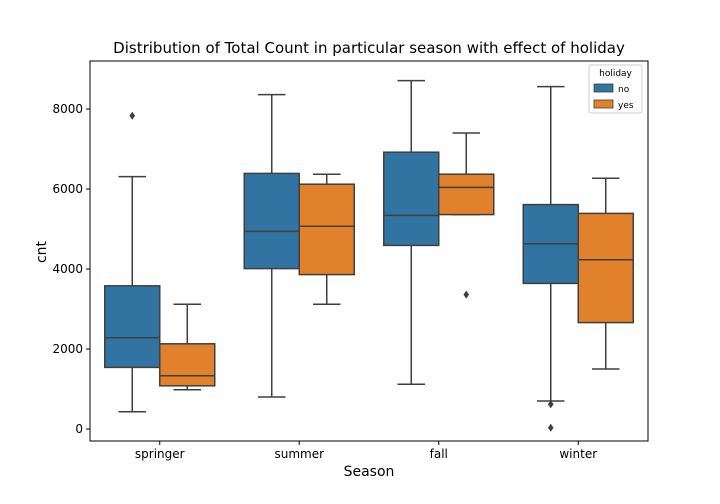 The image size is (720, 504). Describe the element at coordinates (160, 454) in the screenshot. I see `x-tick-label: springer` at that location.